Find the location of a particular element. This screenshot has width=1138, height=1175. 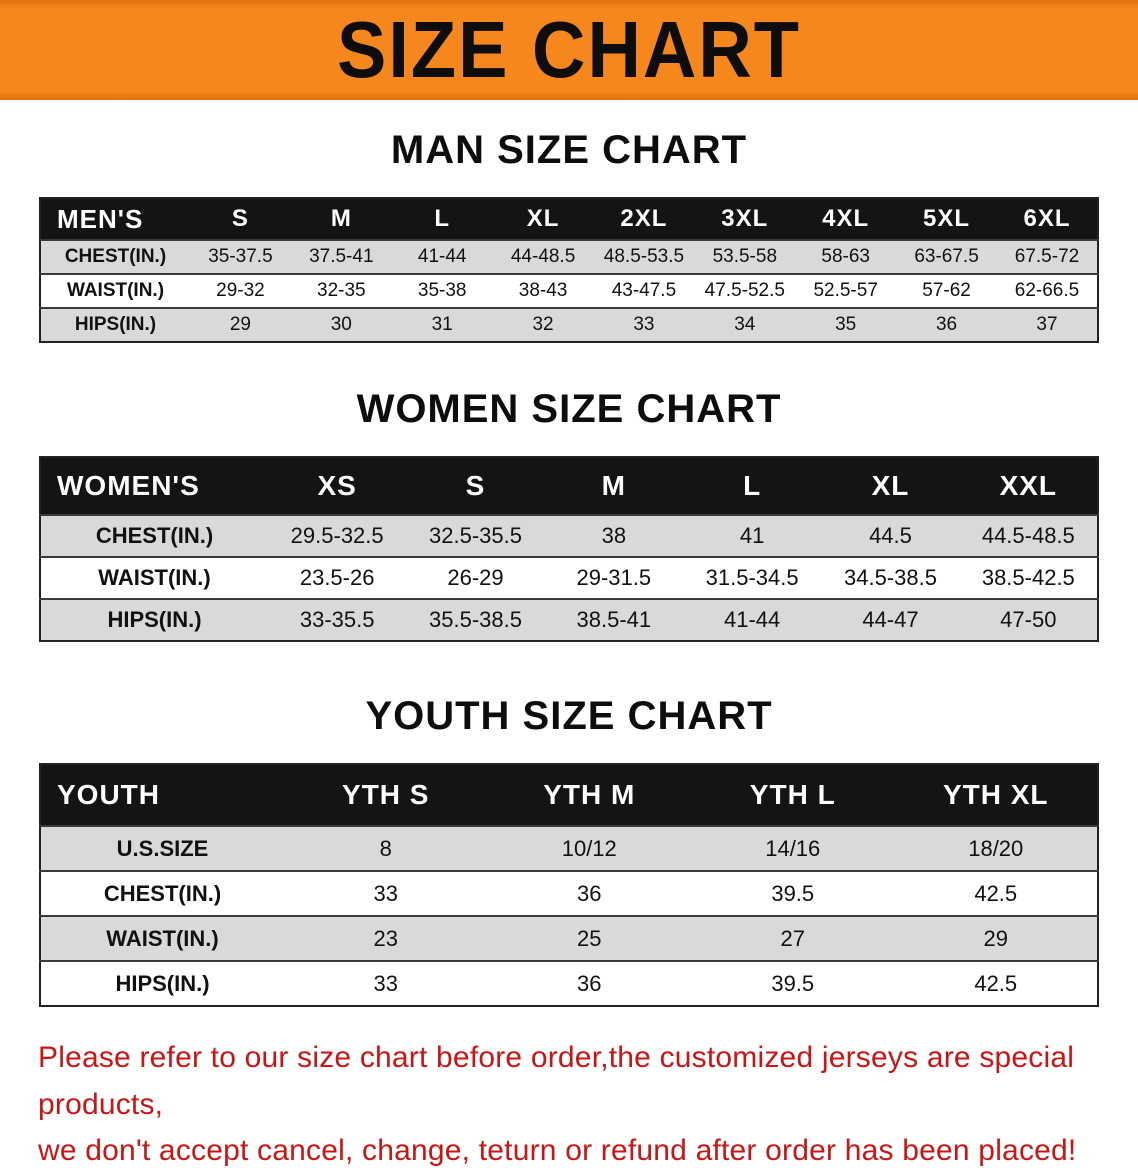

size-value-cell: 35-38 is located at coordinates (442, 290).